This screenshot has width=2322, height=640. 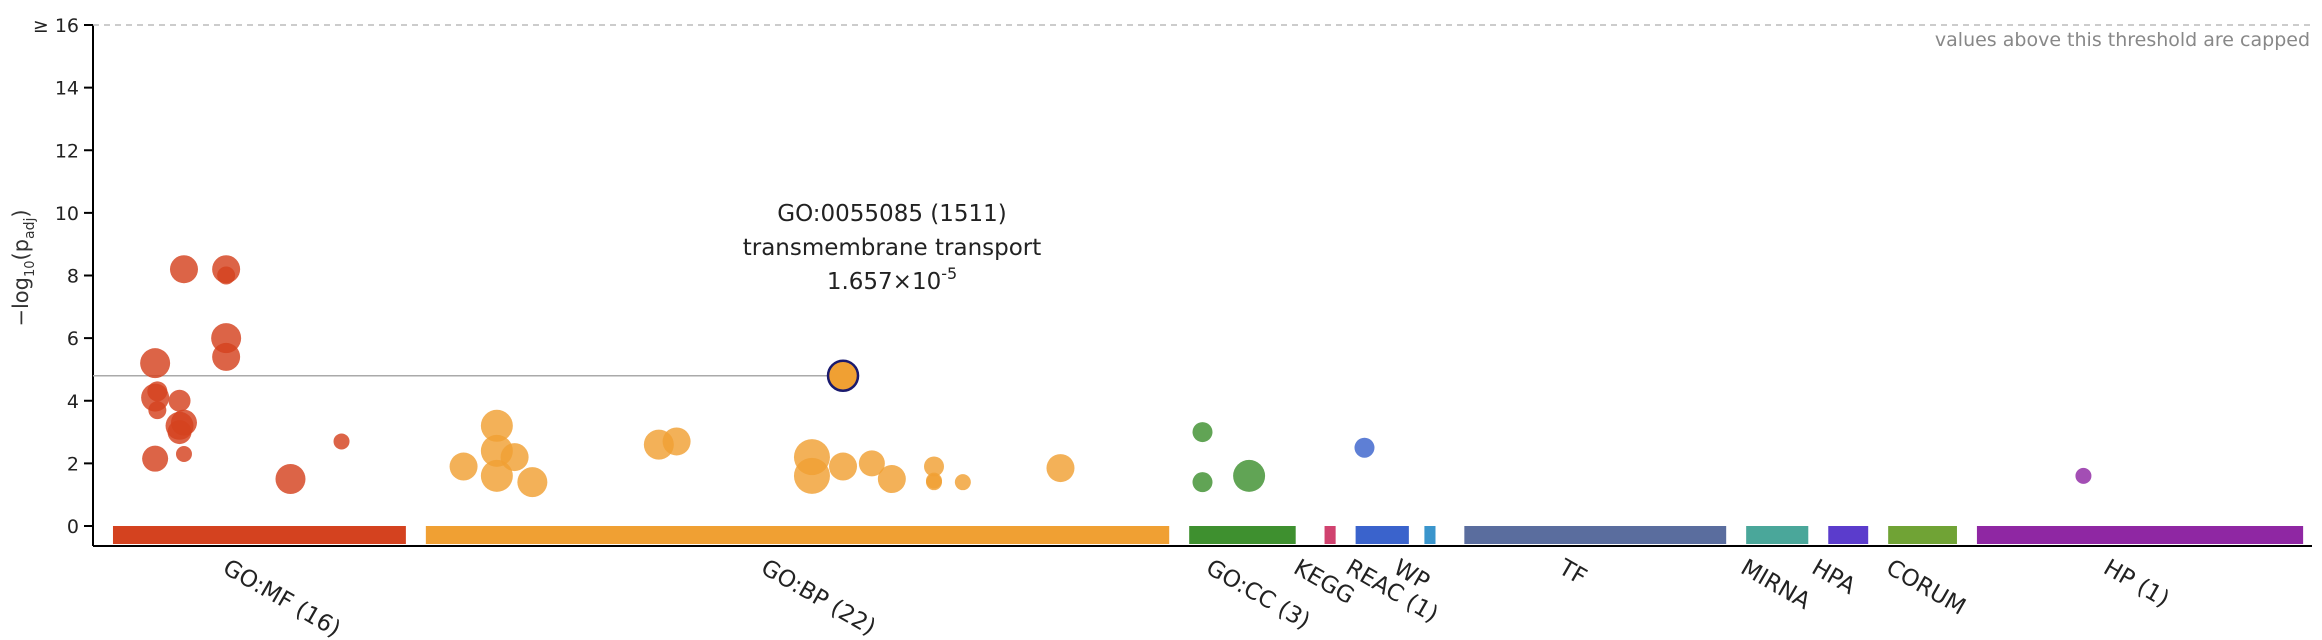 What do you see at coordinates (843, 375) in the screenshot?
I see `highlighted-data-point` at bounding box center [843, 375].